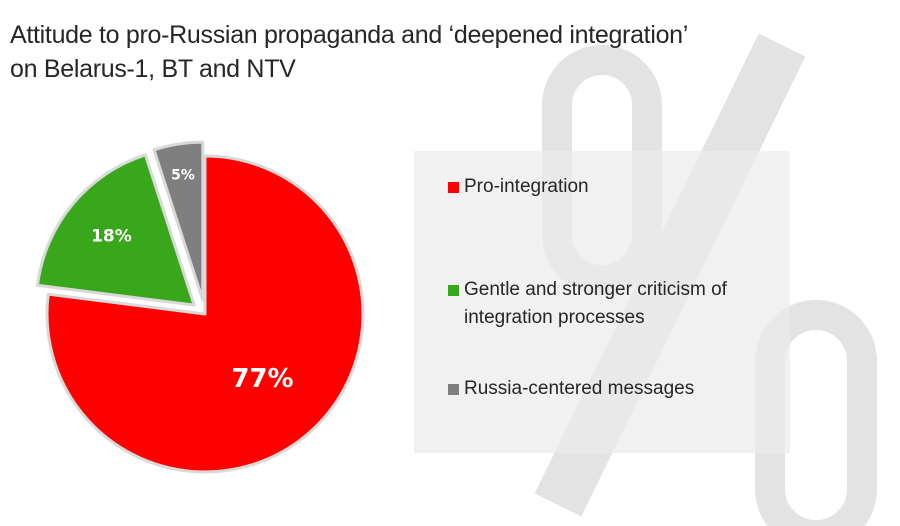 This screenshot has width=900, height=526. I want to click on pie-data-label-1: 77%, so click(262, 379).